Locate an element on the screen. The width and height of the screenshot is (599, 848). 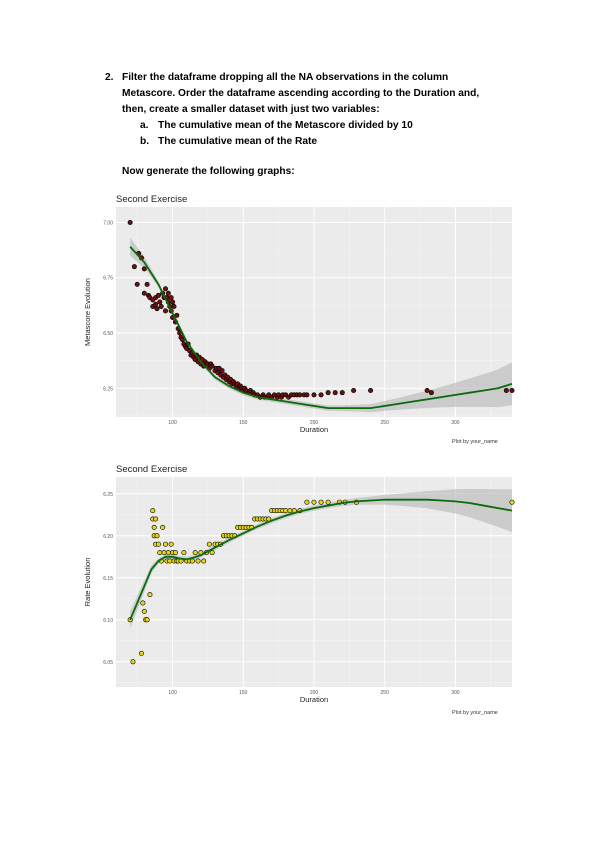
chart1-x-tick-label: 300 is located at coordinates (455, 423).